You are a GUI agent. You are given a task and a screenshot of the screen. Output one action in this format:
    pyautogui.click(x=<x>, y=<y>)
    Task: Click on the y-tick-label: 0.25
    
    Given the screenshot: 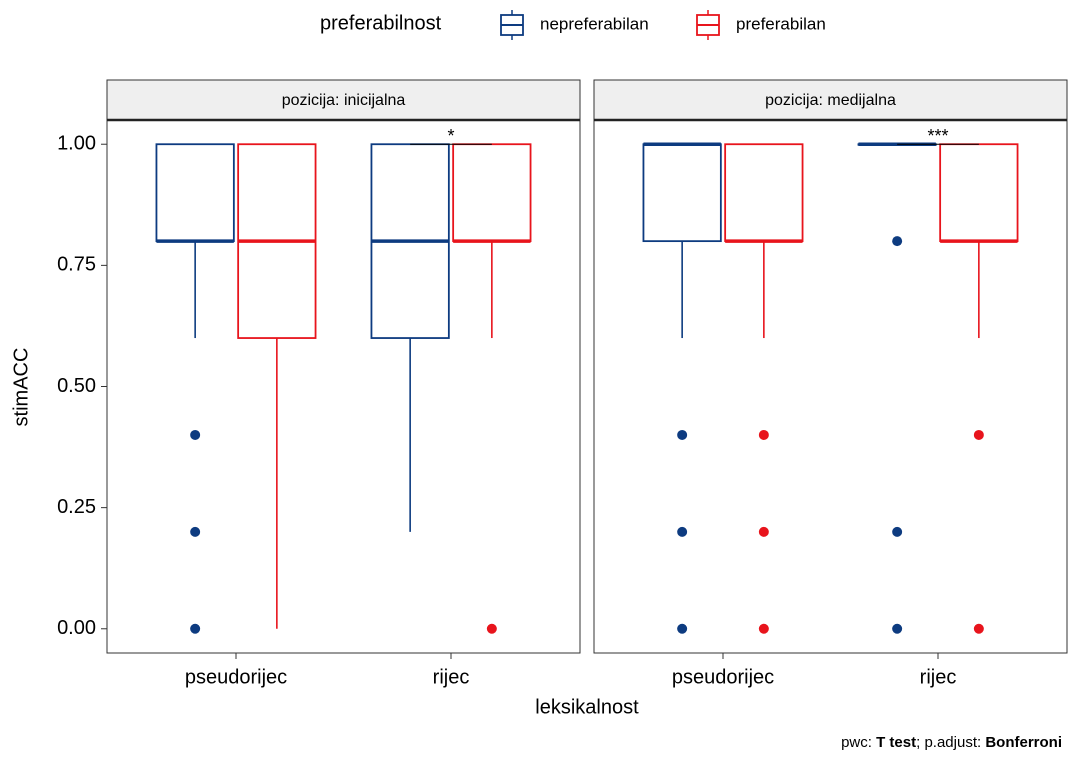 What is the action you would take?
    pyautogui.click(x=76, y=507)
    